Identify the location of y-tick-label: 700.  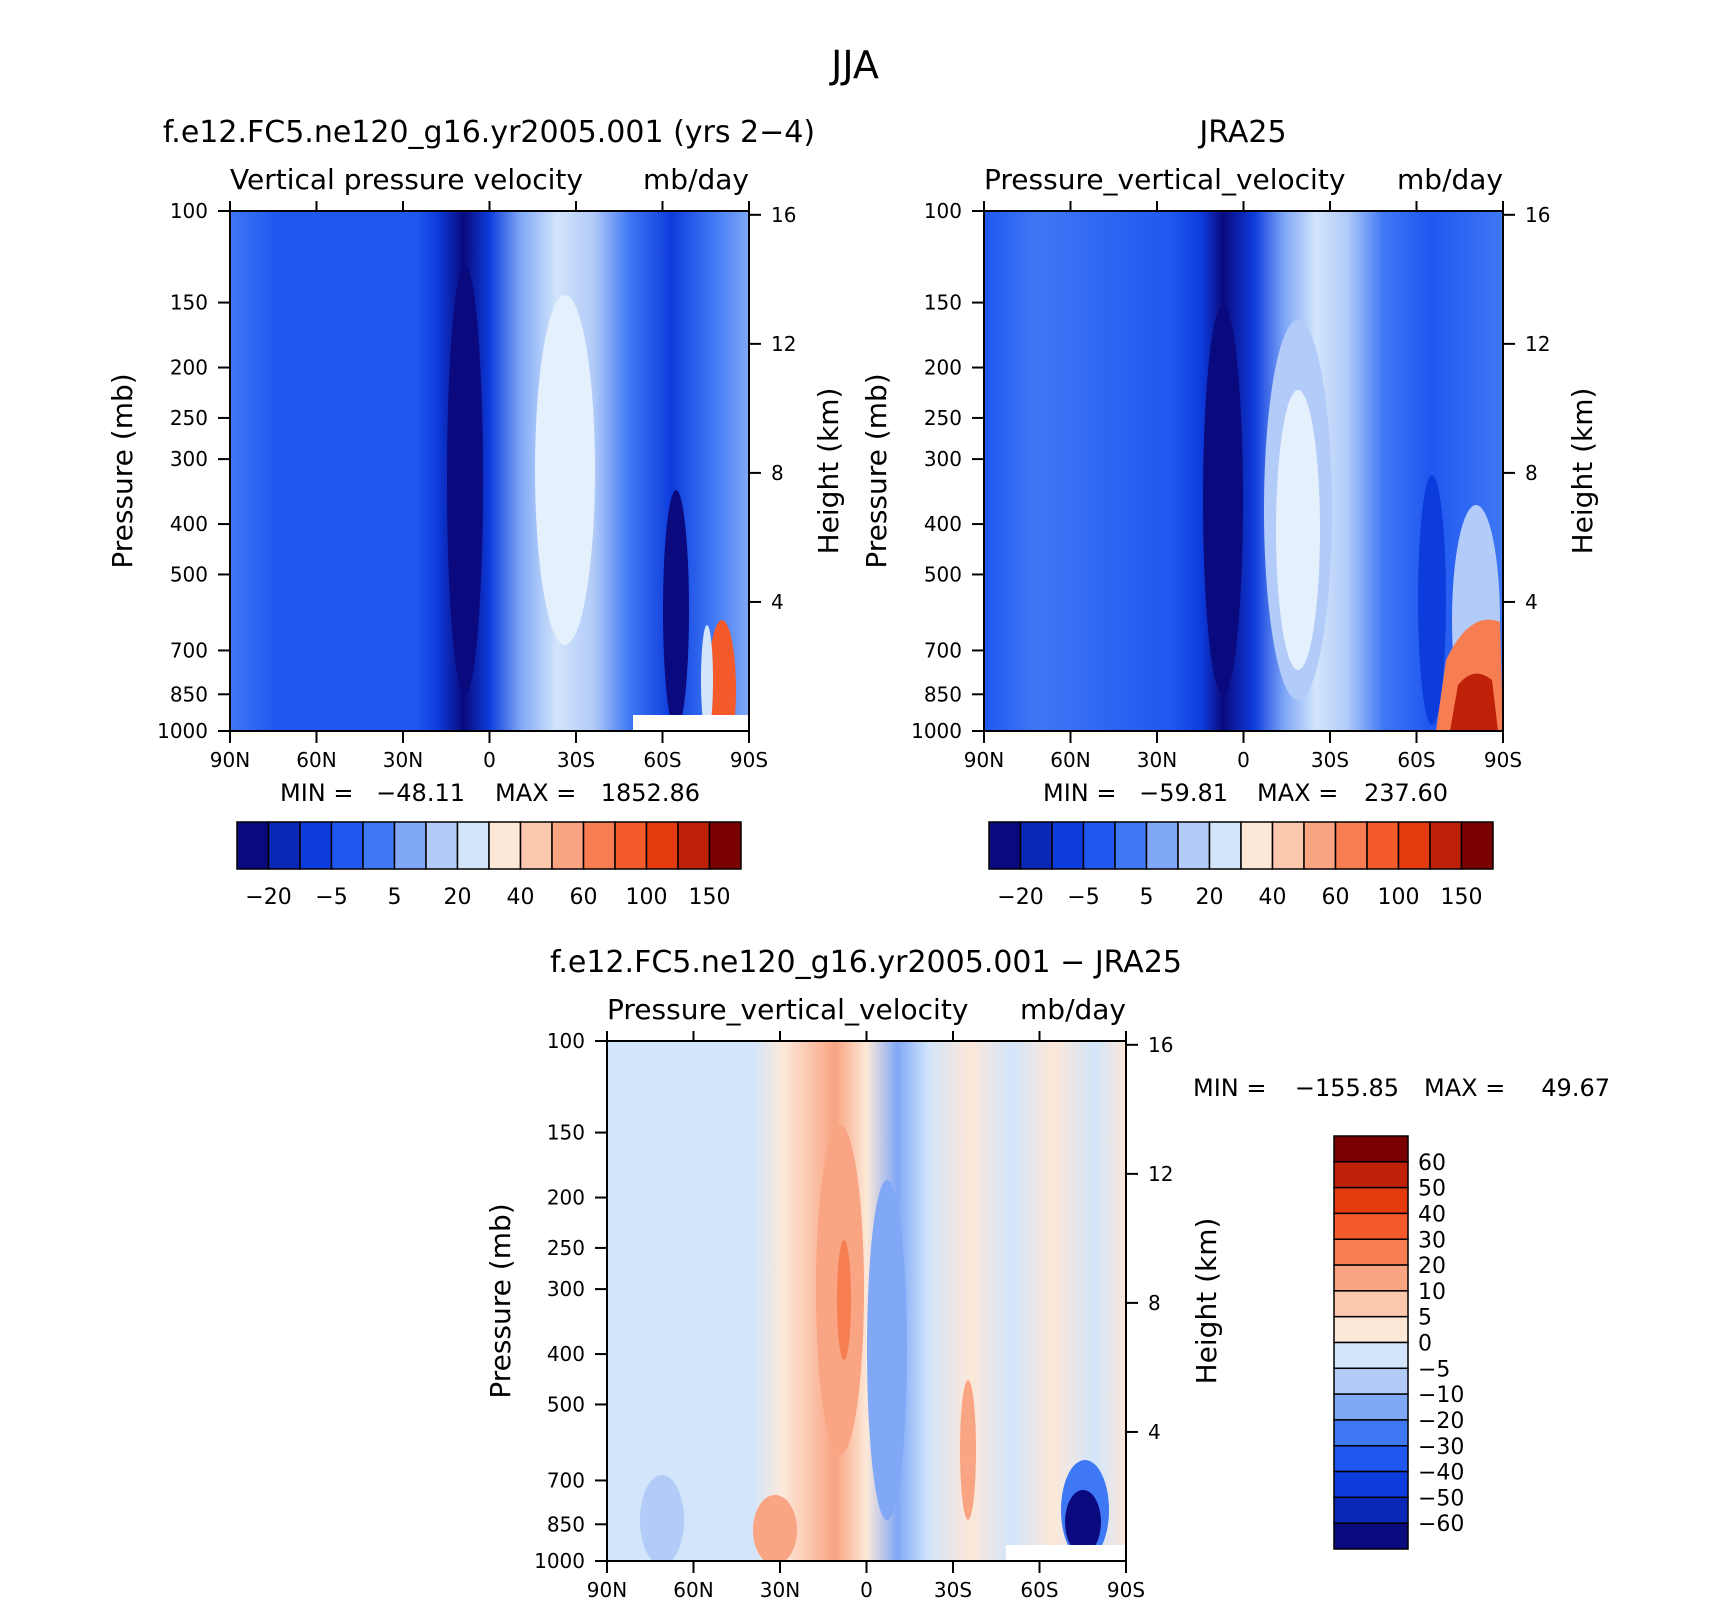
(943, 650).